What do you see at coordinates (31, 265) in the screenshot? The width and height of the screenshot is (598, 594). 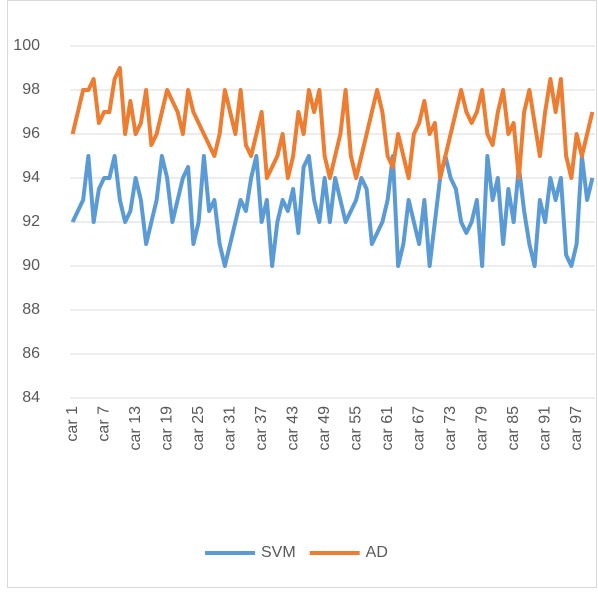 I see `y-tick-label: 90` at bounding box center [31, 265].